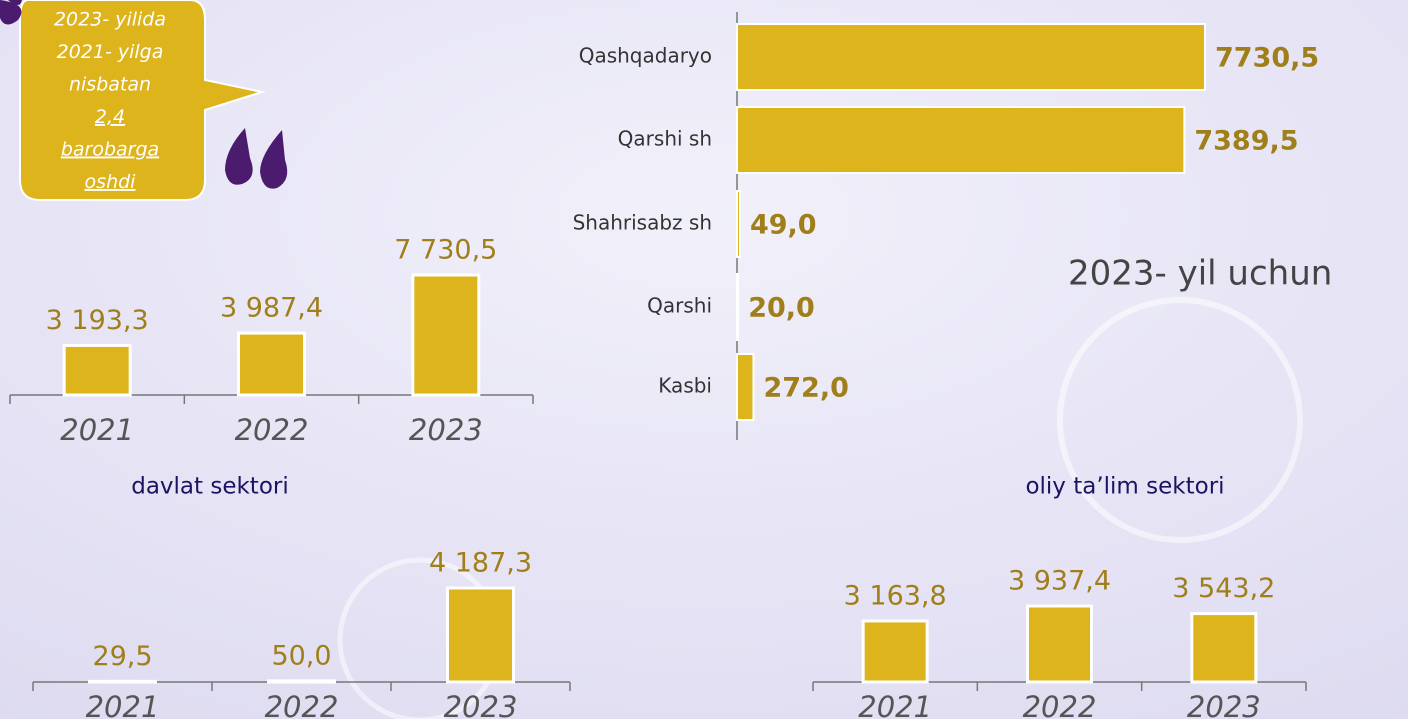 The width and height of the screenshot is (1408, 719). I want to click on callout-text: oshdi, so click(111, 182).